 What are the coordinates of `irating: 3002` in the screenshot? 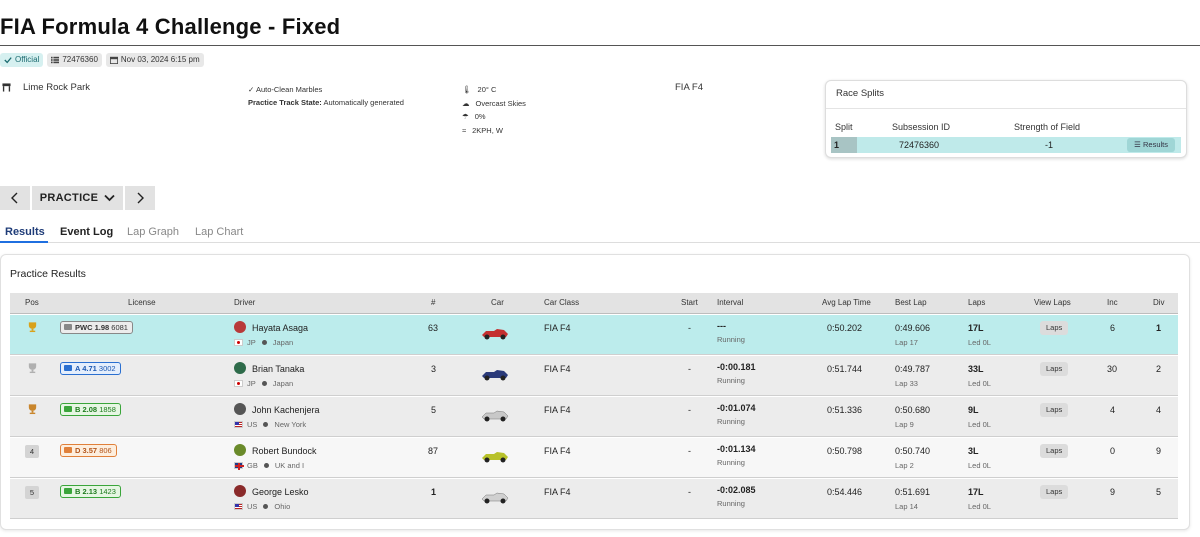 It's located at (107, 368).